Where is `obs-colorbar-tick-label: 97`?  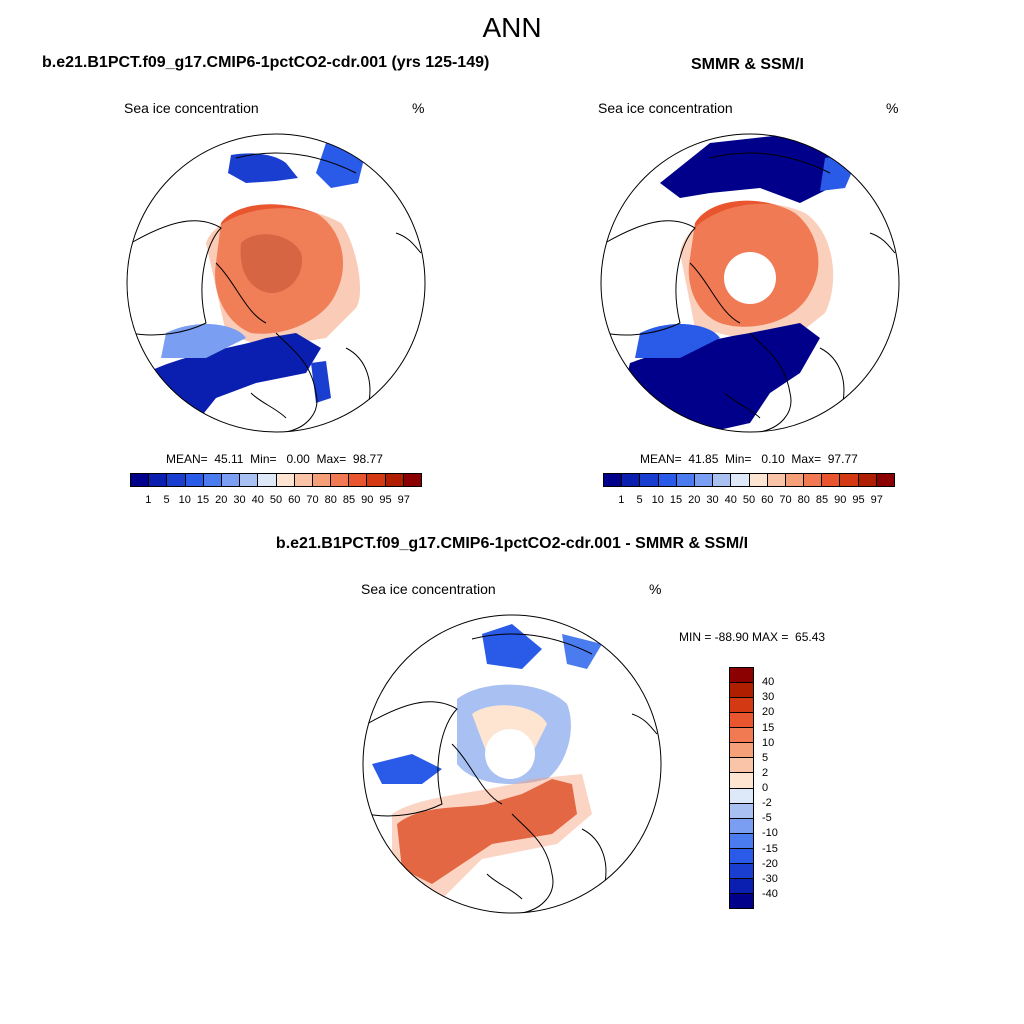 obs-colorbar-tick-label: 97 is located at coordinates (876, 500).